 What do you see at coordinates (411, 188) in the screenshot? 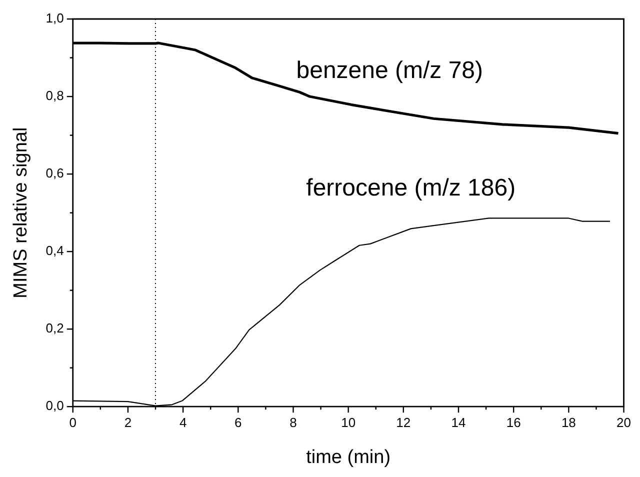
I see `series-label: ferrocene (m/z 186)` at bounding box center [411, 188].